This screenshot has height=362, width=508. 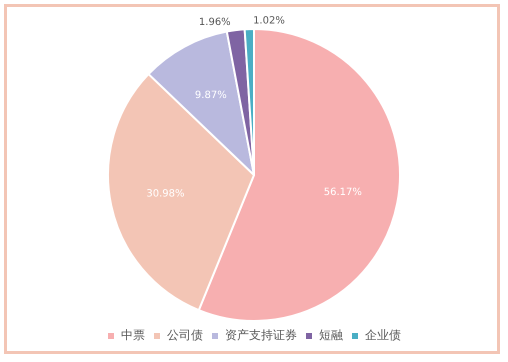 What do you see at coordinates (214, 22) in the screenshot?
I see `data-label: 1.96%` at bounding box center [214, 22].